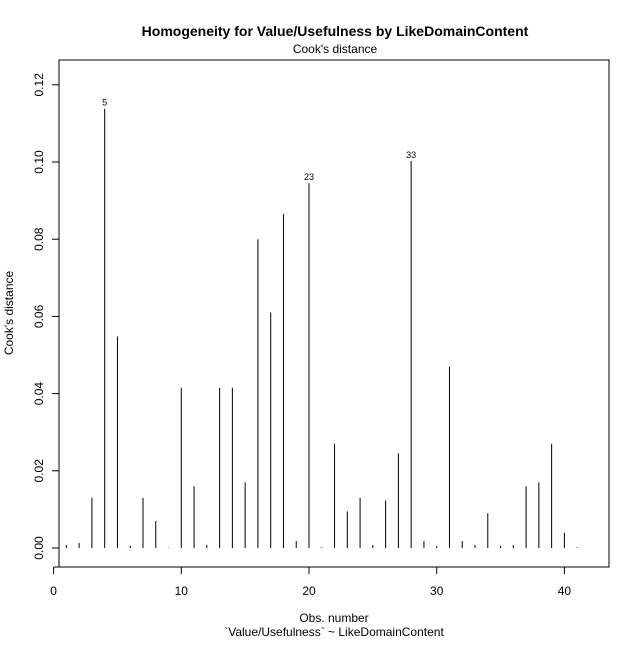 This screenshot has width=640, height=645. Describe the element at coordinates (39, 162) in the screenshot. I see `y-tick-label: 0.10` at that location.